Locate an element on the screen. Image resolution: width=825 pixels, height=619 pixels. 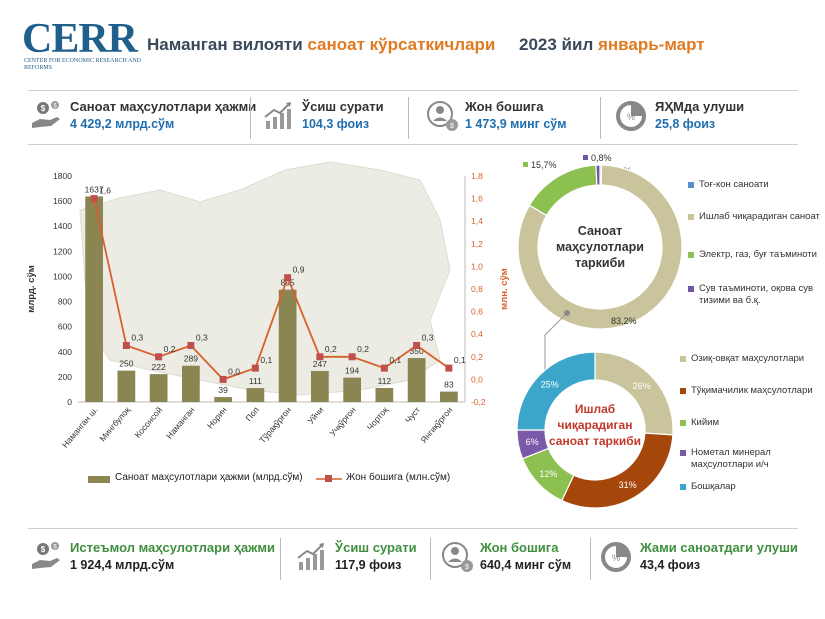
kpi-label: ЯҲМда улуши is located at coordinates (700, 106).